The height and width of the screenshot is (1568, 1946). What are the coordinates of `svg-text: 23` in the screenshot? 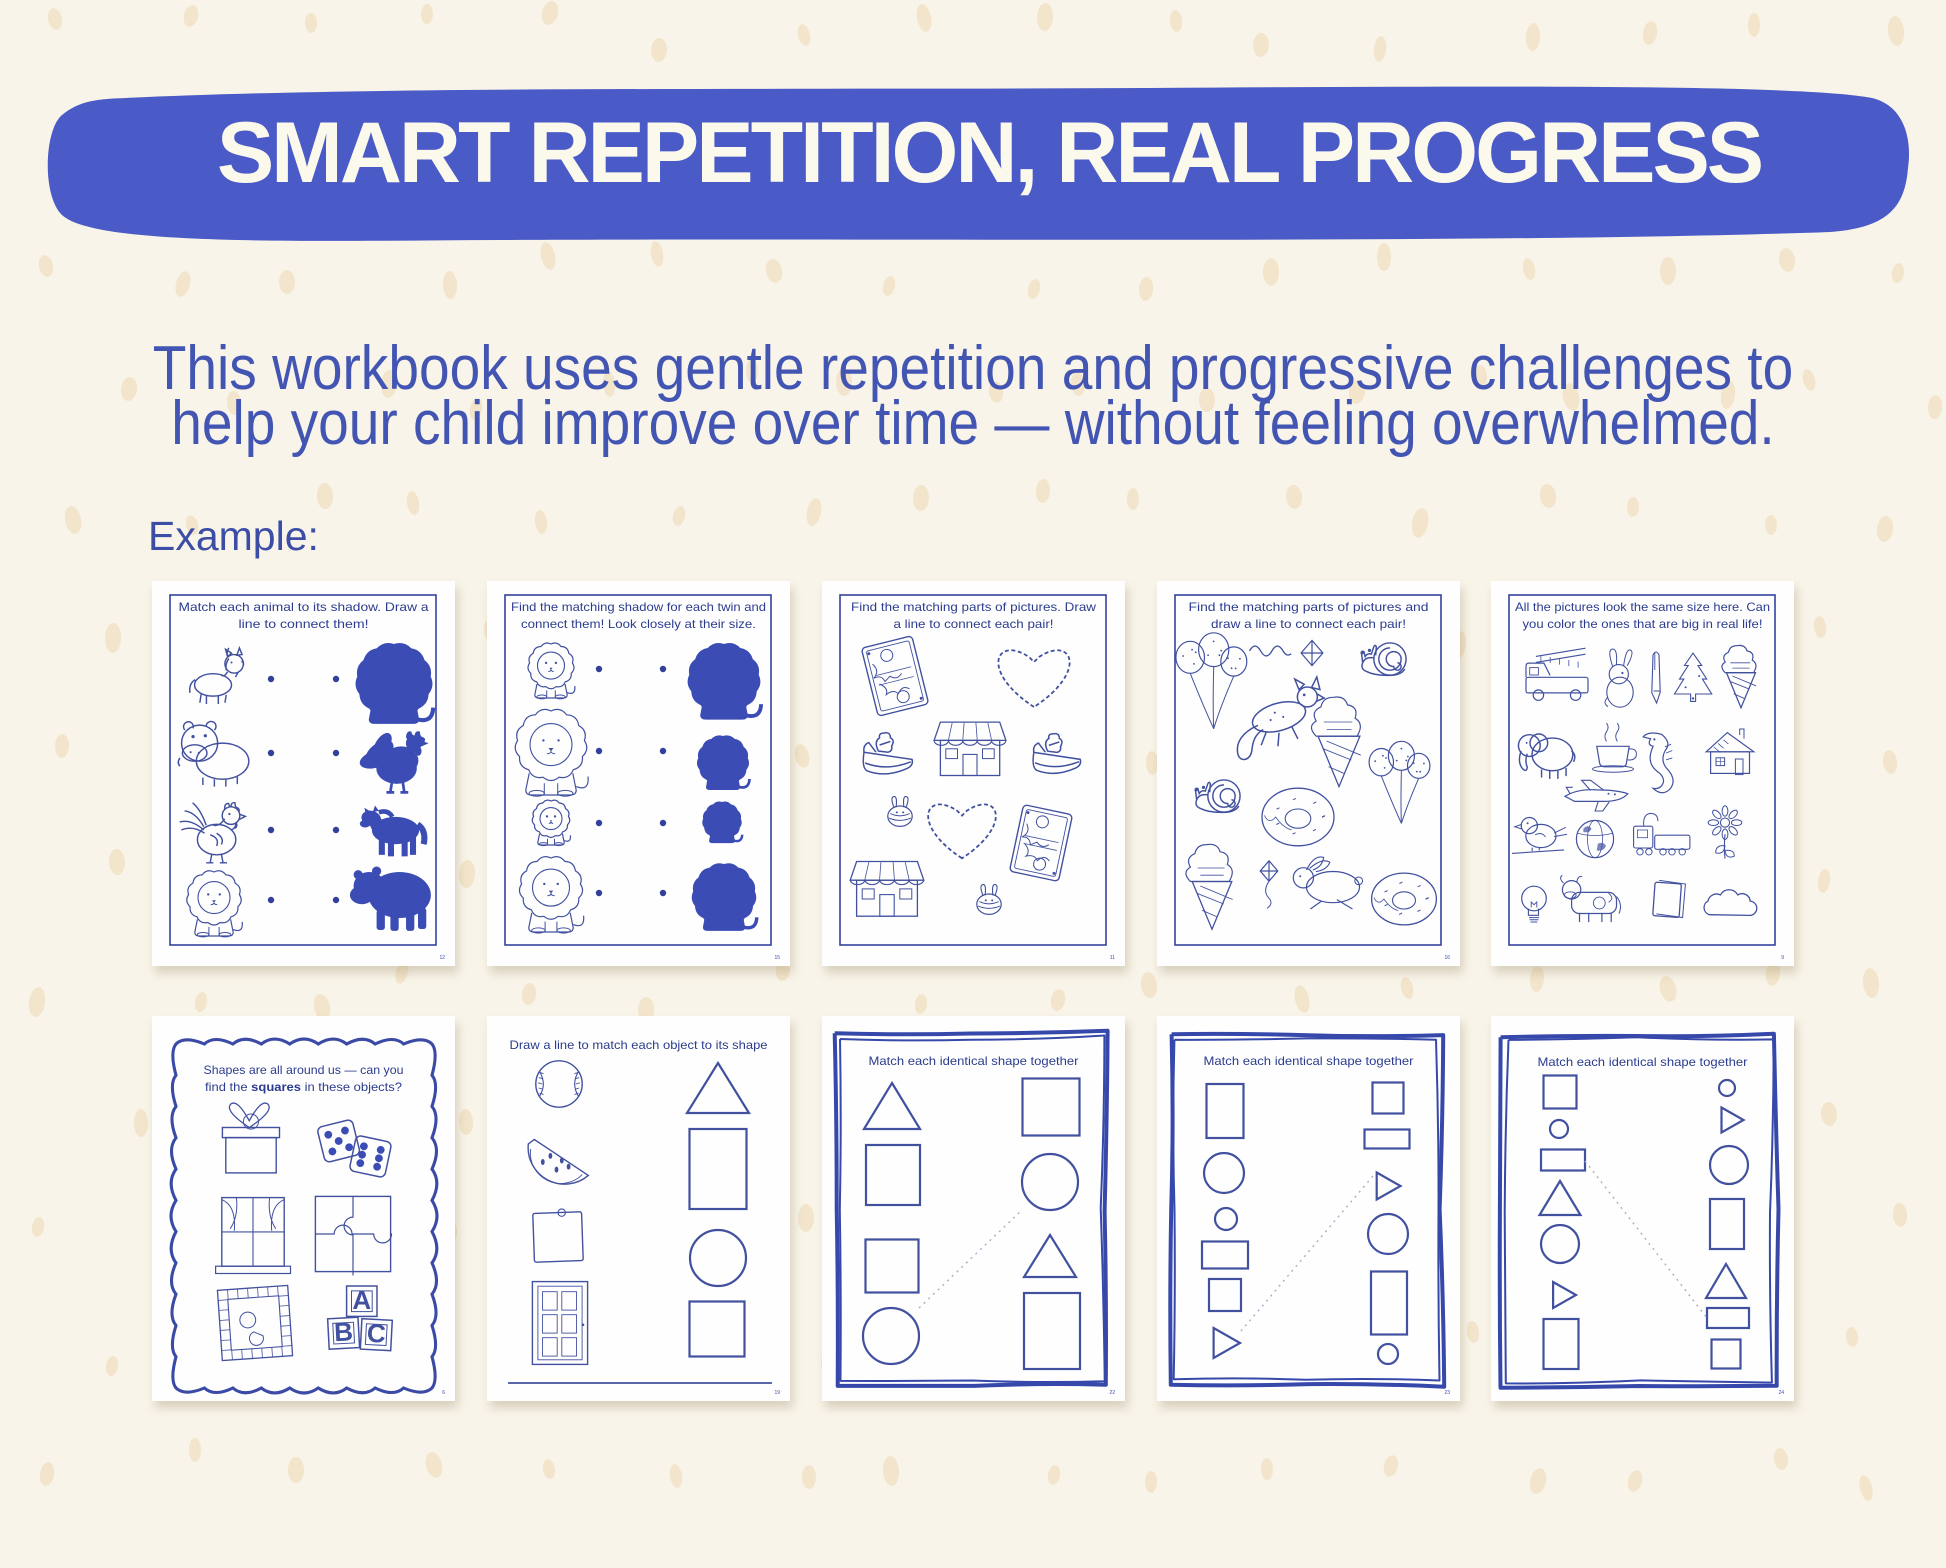 It's located at (1447, 1393).